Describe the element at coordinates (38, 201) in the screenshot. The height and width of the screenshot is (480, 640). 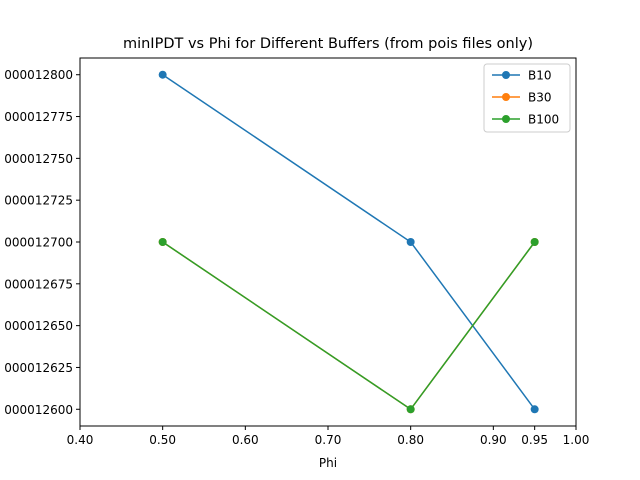
I see `y-tick-label: 000012725` at that location.